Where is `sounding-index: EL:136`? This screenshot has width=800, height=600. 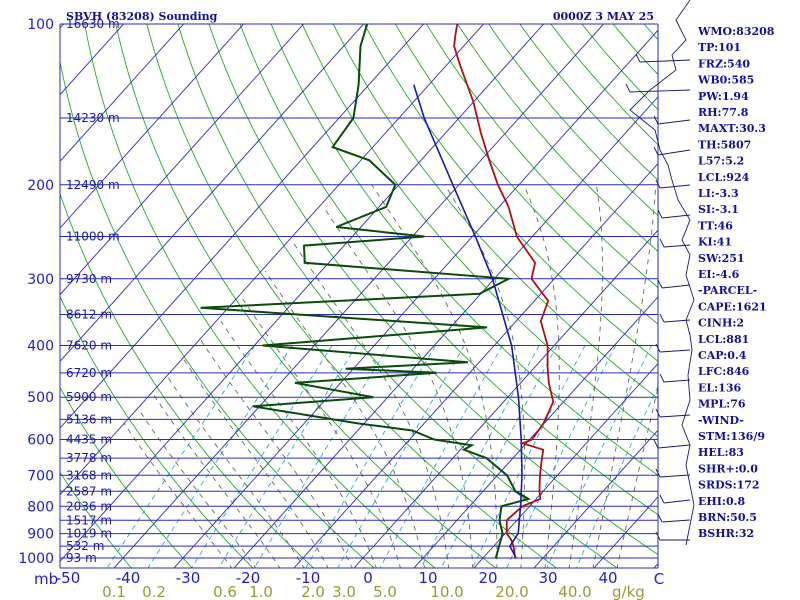 sounding-index: EL:136 is located at coordinates (719, 387).